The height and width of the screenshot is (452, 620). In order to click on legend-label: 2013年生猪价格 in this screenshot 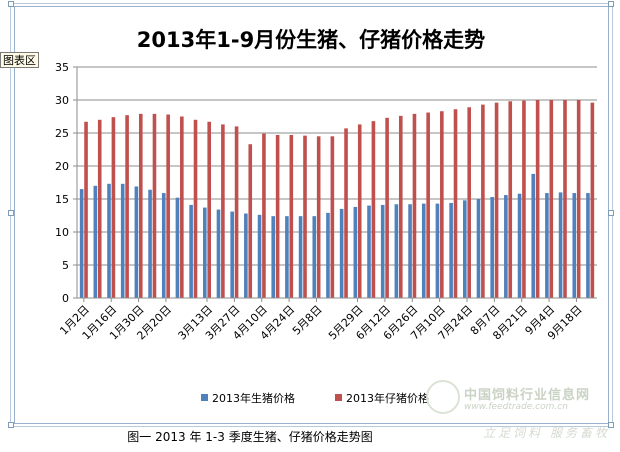, I will do `click(253, 398)`.